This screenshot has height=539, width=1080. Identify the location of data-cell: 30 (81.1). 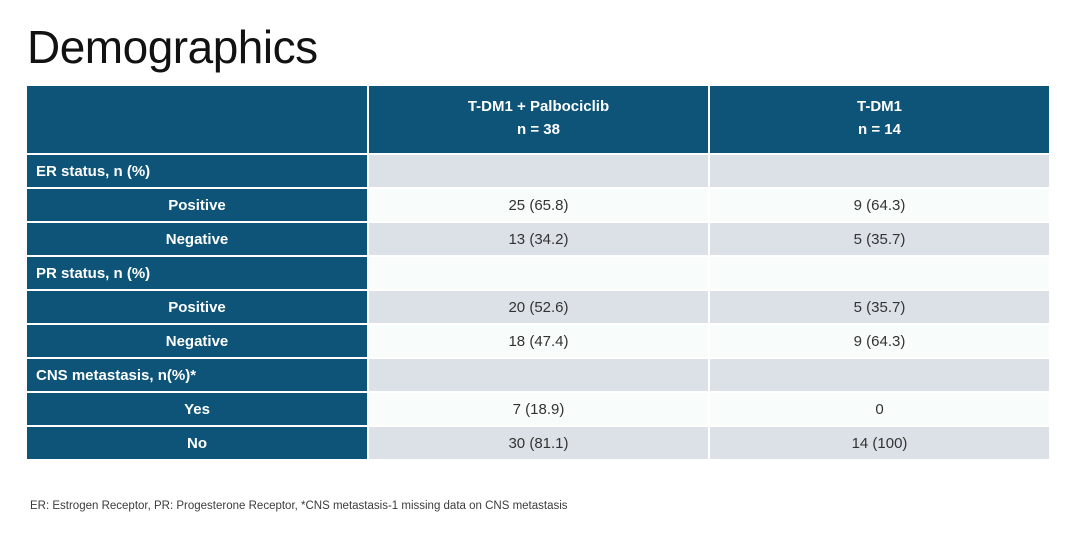
(538, 443).